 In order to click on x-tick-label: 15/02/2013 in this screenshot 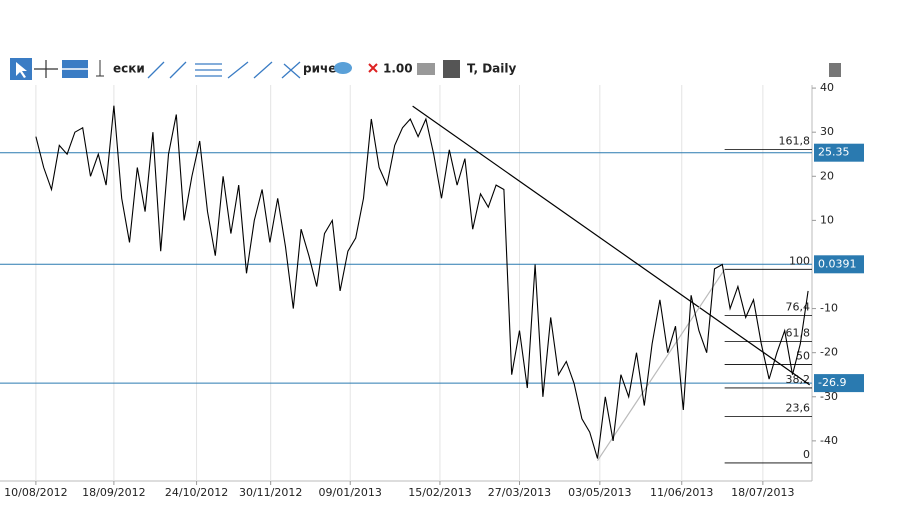, I will do `click(439, 492)`.